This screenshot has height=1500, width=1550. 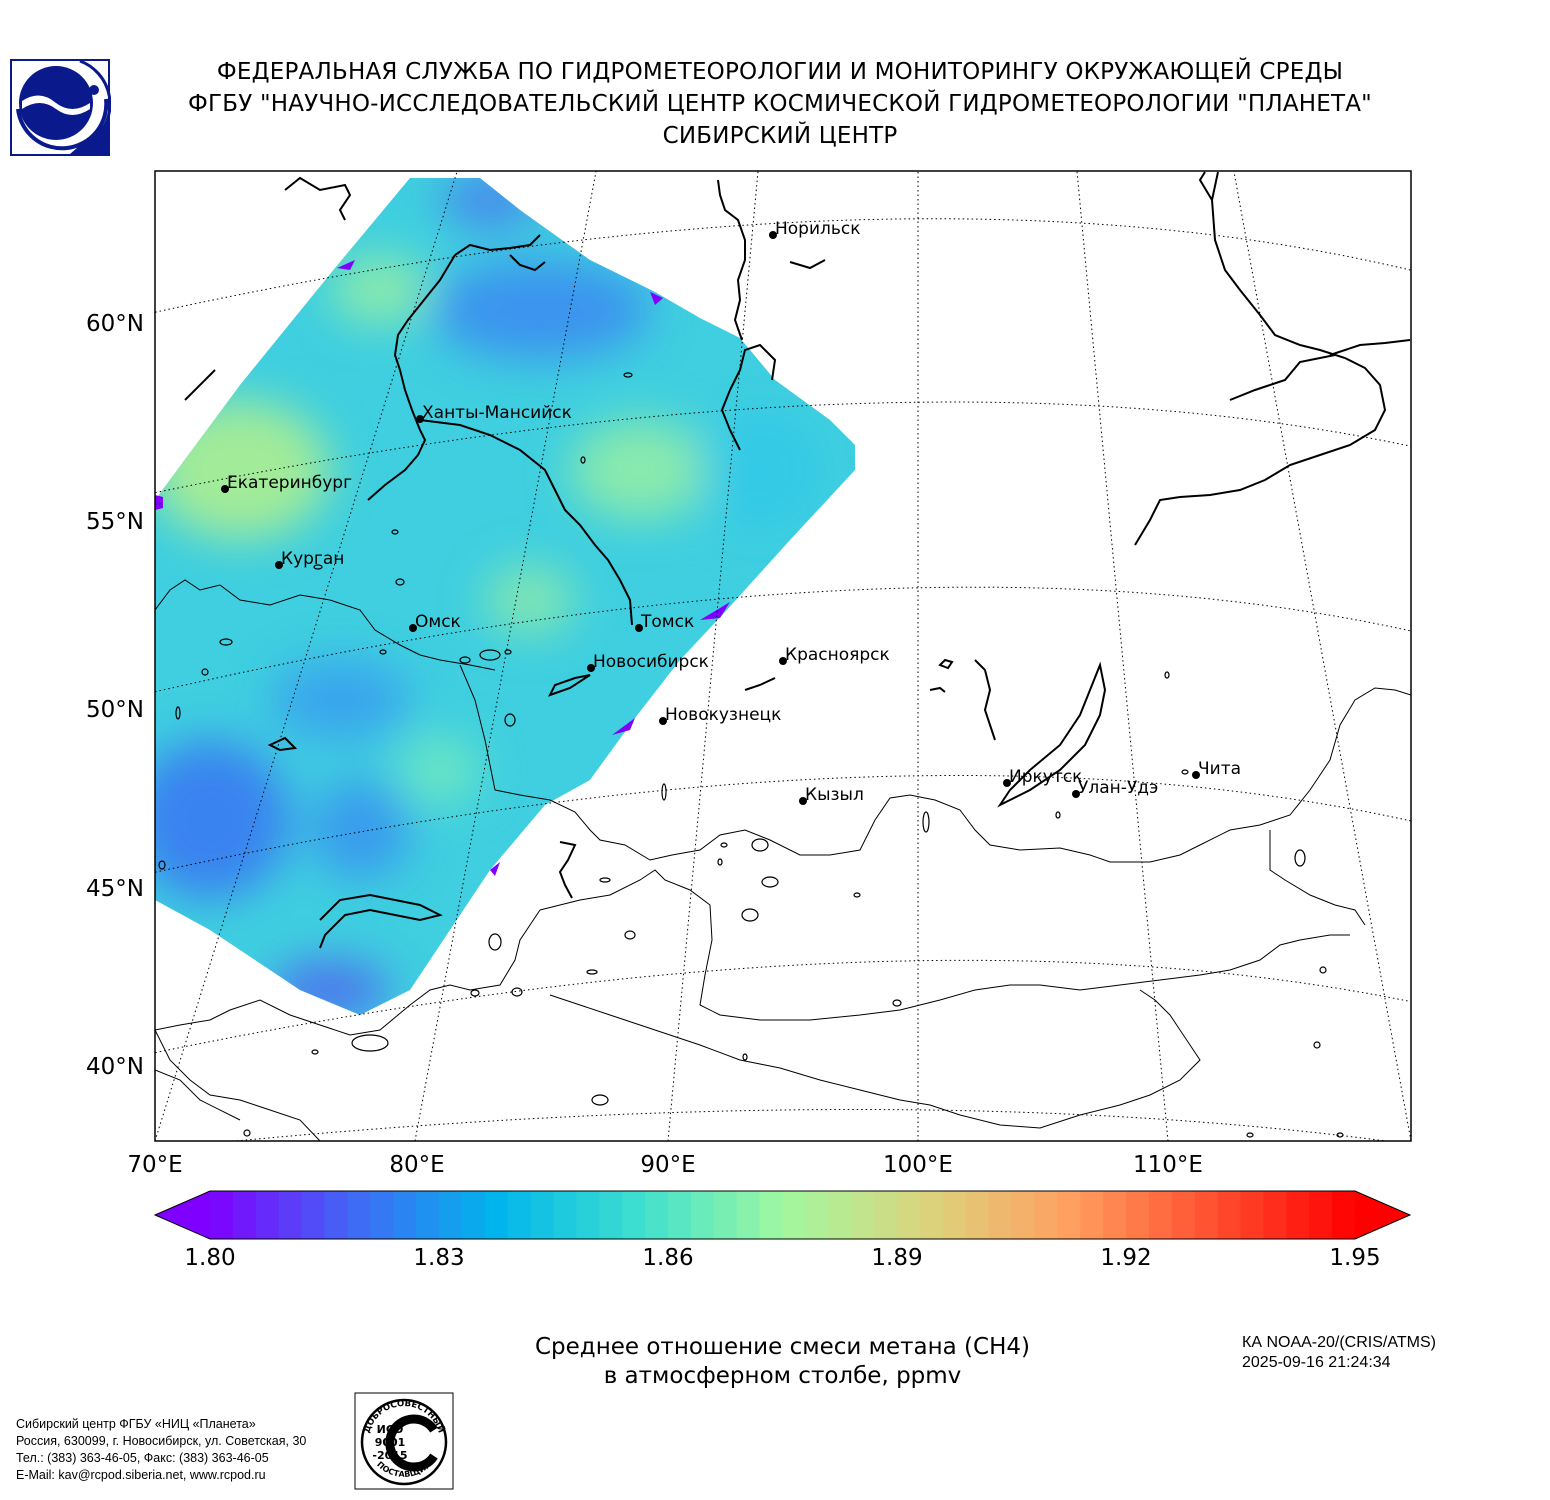 What do you see at coordinates (723, 715) in the screenshot?
I see `city-8-label: Новокузнецк` at bounding box center [723, 715].